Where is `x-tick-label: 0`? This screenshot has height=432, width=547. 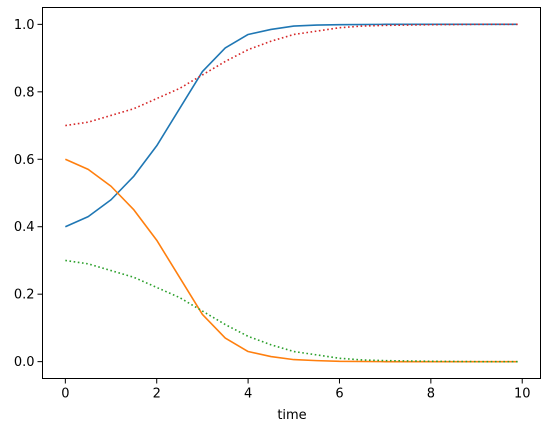 x-tick-label: 0 is located at coordinates (65, 394).